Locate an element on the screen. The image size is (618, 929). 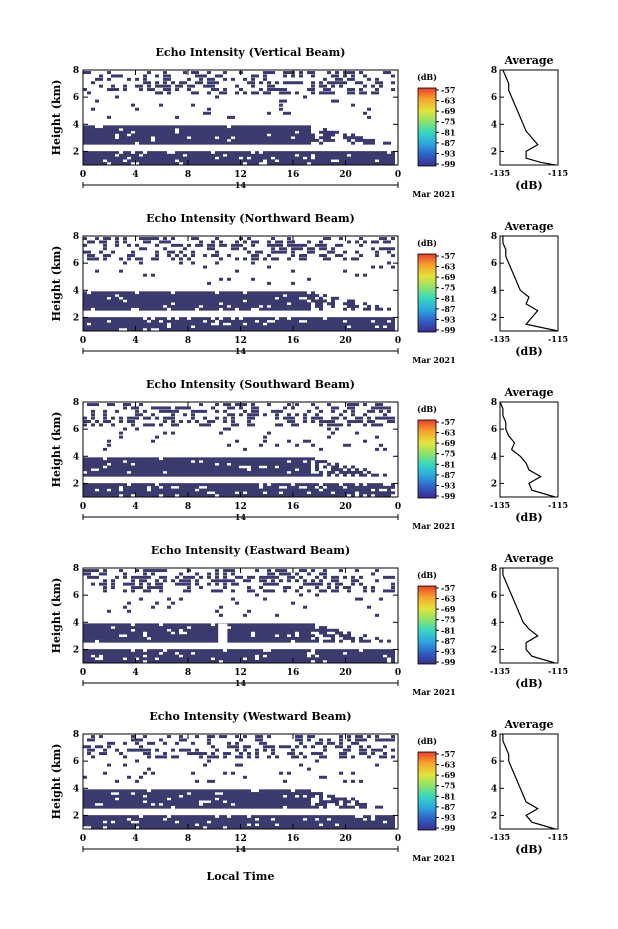
colorbar-tick-label: -81 is located at coordinates (448, 298).